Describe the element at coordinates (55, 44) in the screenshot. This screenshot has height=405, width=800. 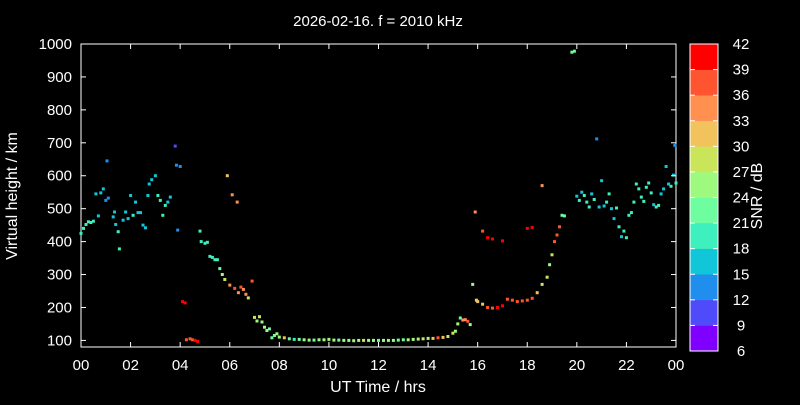
I see `y-tick-label: 1000` at that location.